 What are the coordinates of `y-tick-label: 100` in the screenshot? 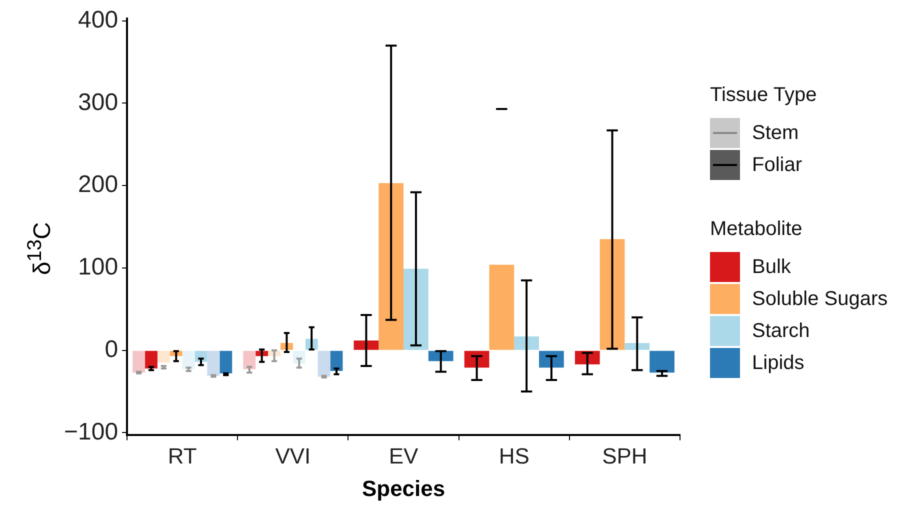 It's located at (98, 267).